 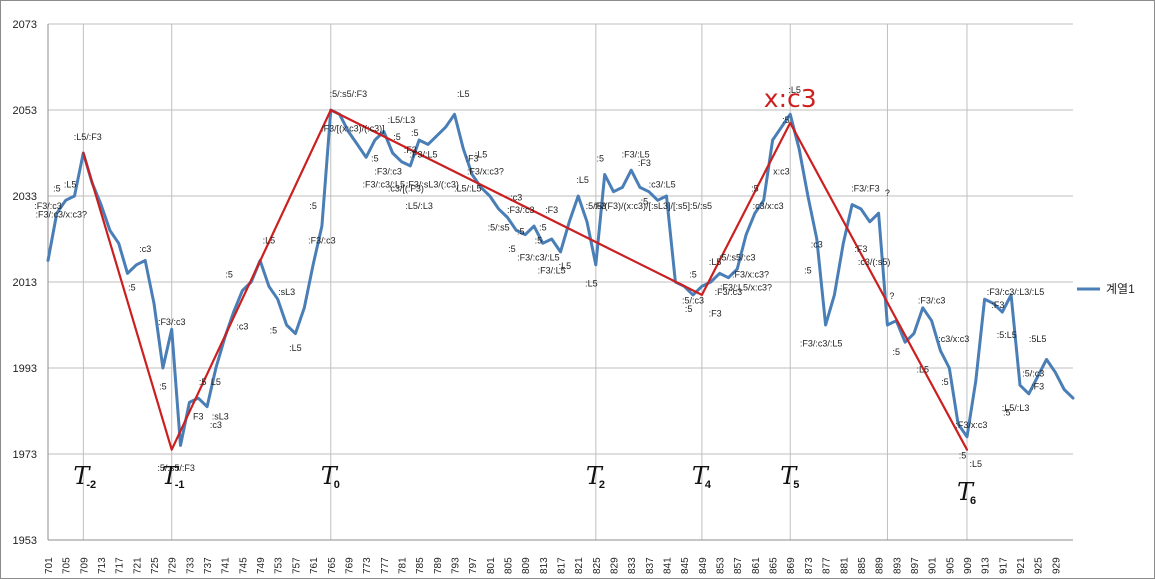 I want to click on annotation-label: :5L5, so click(x=1038, y=339).